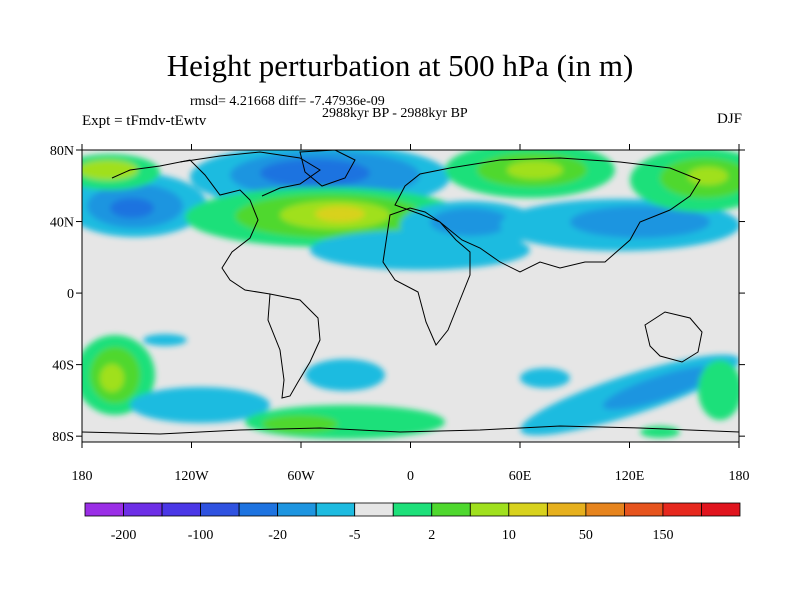 This screenshot has width=800, height=600. Describe the element at coordinates (410, 430) in the screenshot. I see `coastline-antarctica` at that location.